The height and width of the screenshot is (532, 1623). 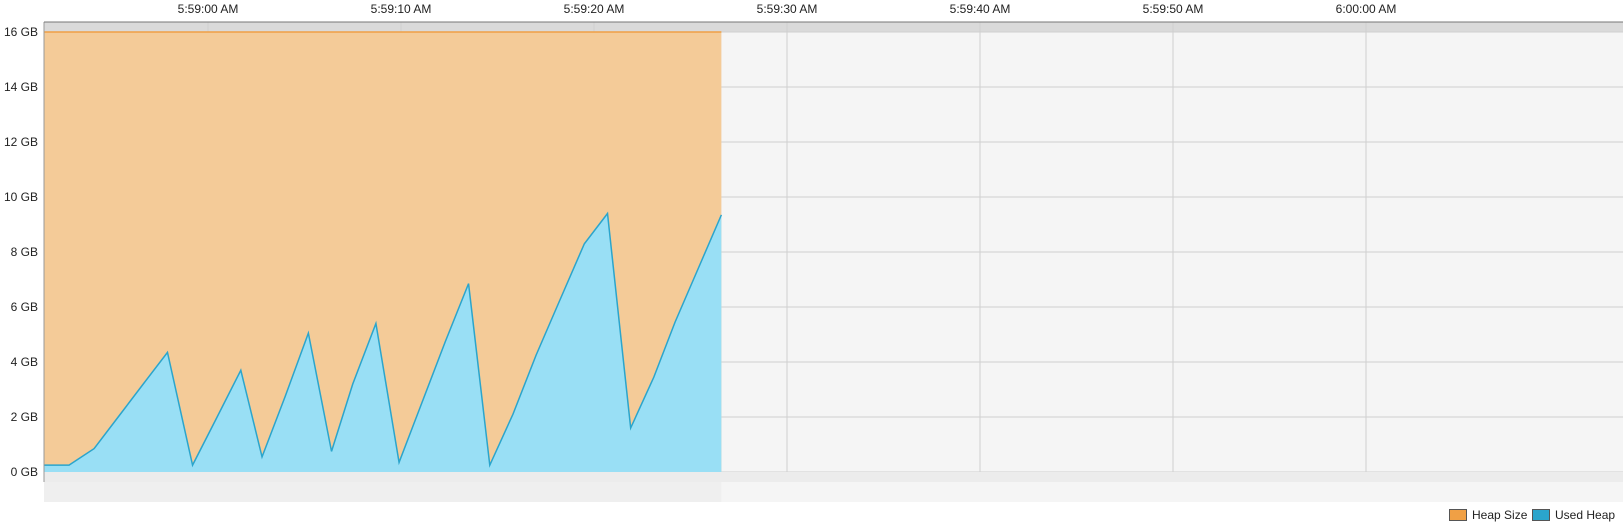 What do you see at coordinates (21, 142) in the screenshot?
I see `y-tick-label: 12 GB` at bounding box center [21, 142].